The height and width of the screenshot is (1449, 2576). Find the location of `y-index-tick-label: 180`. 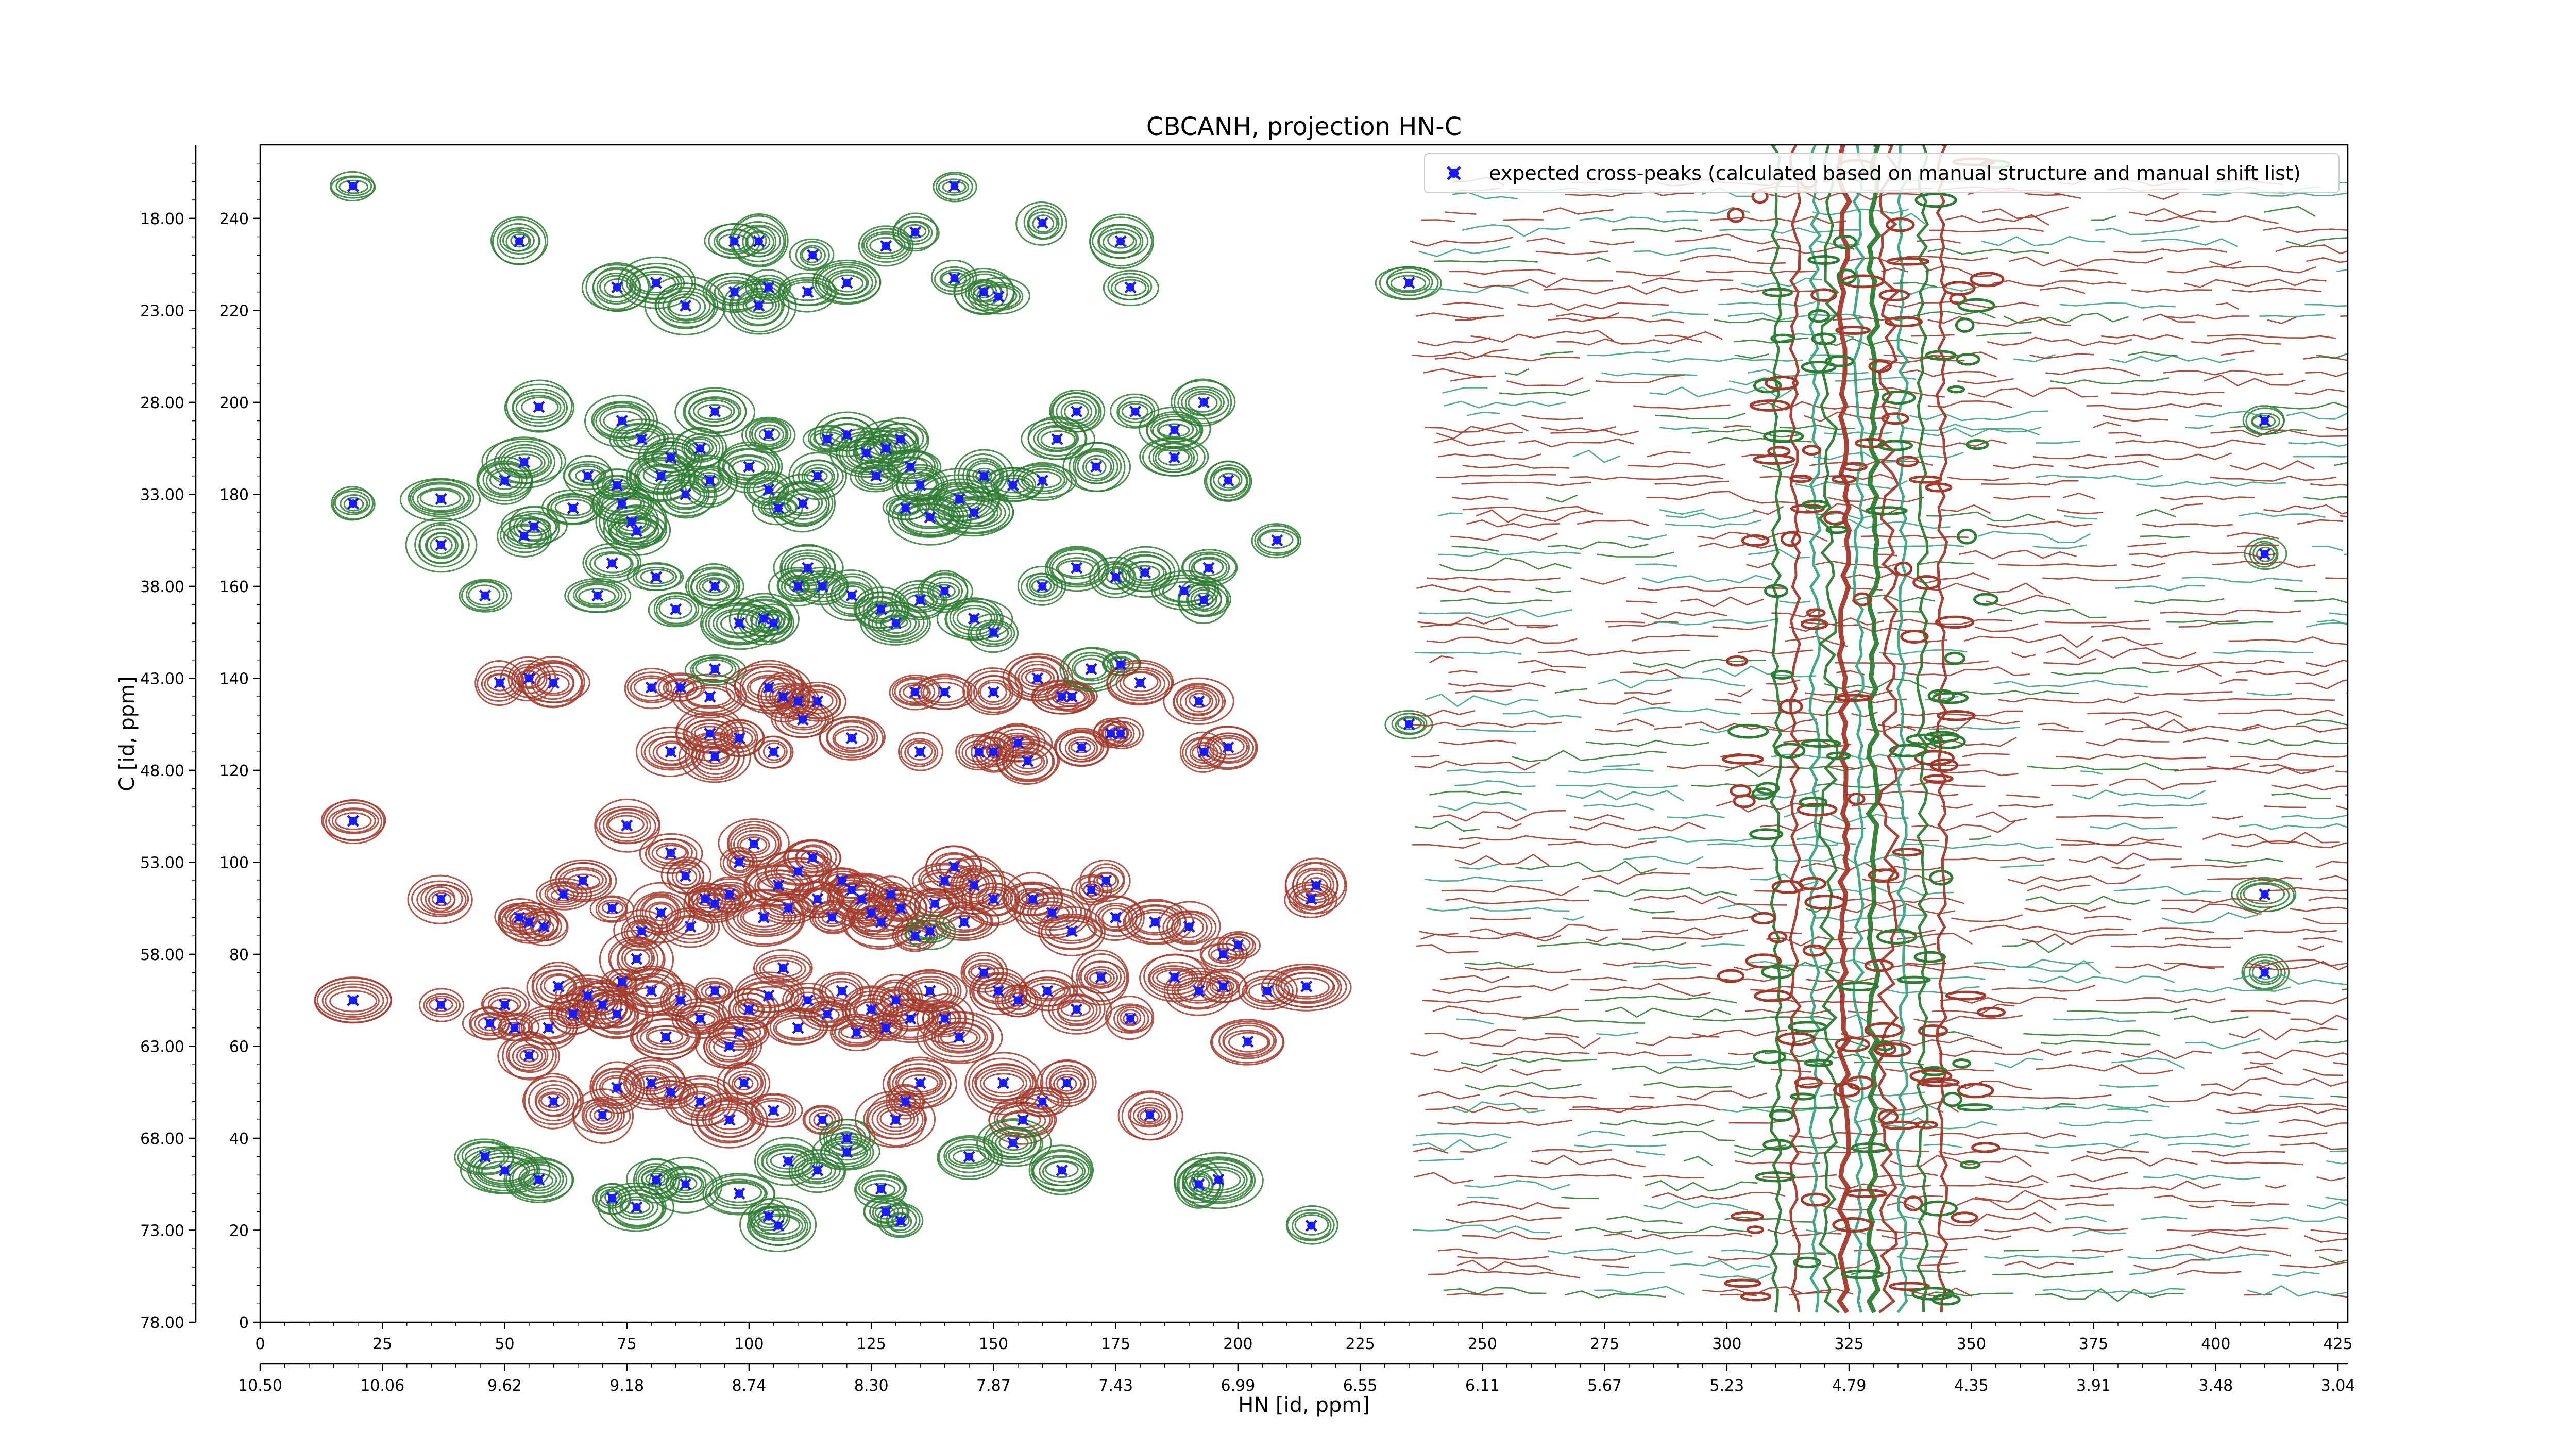

y-index-tick-label: 180 is located at coordinates (234, 495).